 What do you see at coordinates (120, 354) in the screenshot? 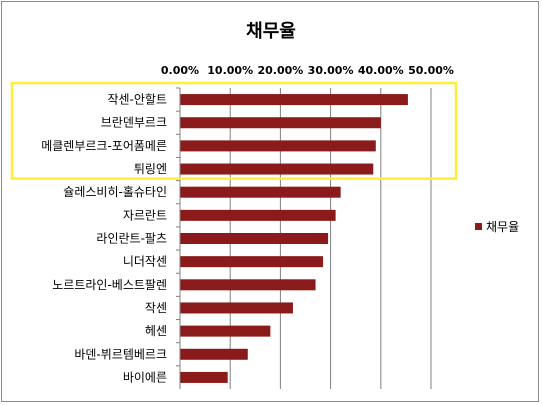
I see `category-label: 바덴-뷔르템베르크` at bounding box center [120, 354].